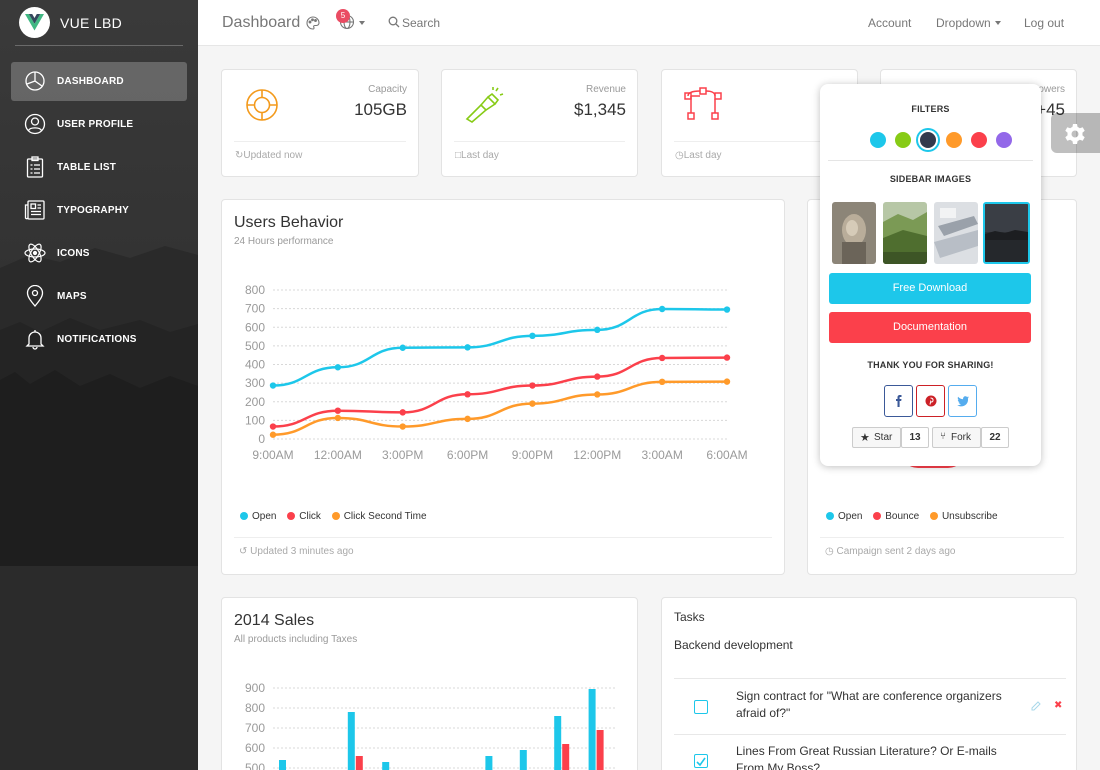 Image resolution: width=1100 pixels, height=770 pixels. Describe the element at coordinates (255, 383) in the screenshot. I see `y-tick-label: 300` at that location.